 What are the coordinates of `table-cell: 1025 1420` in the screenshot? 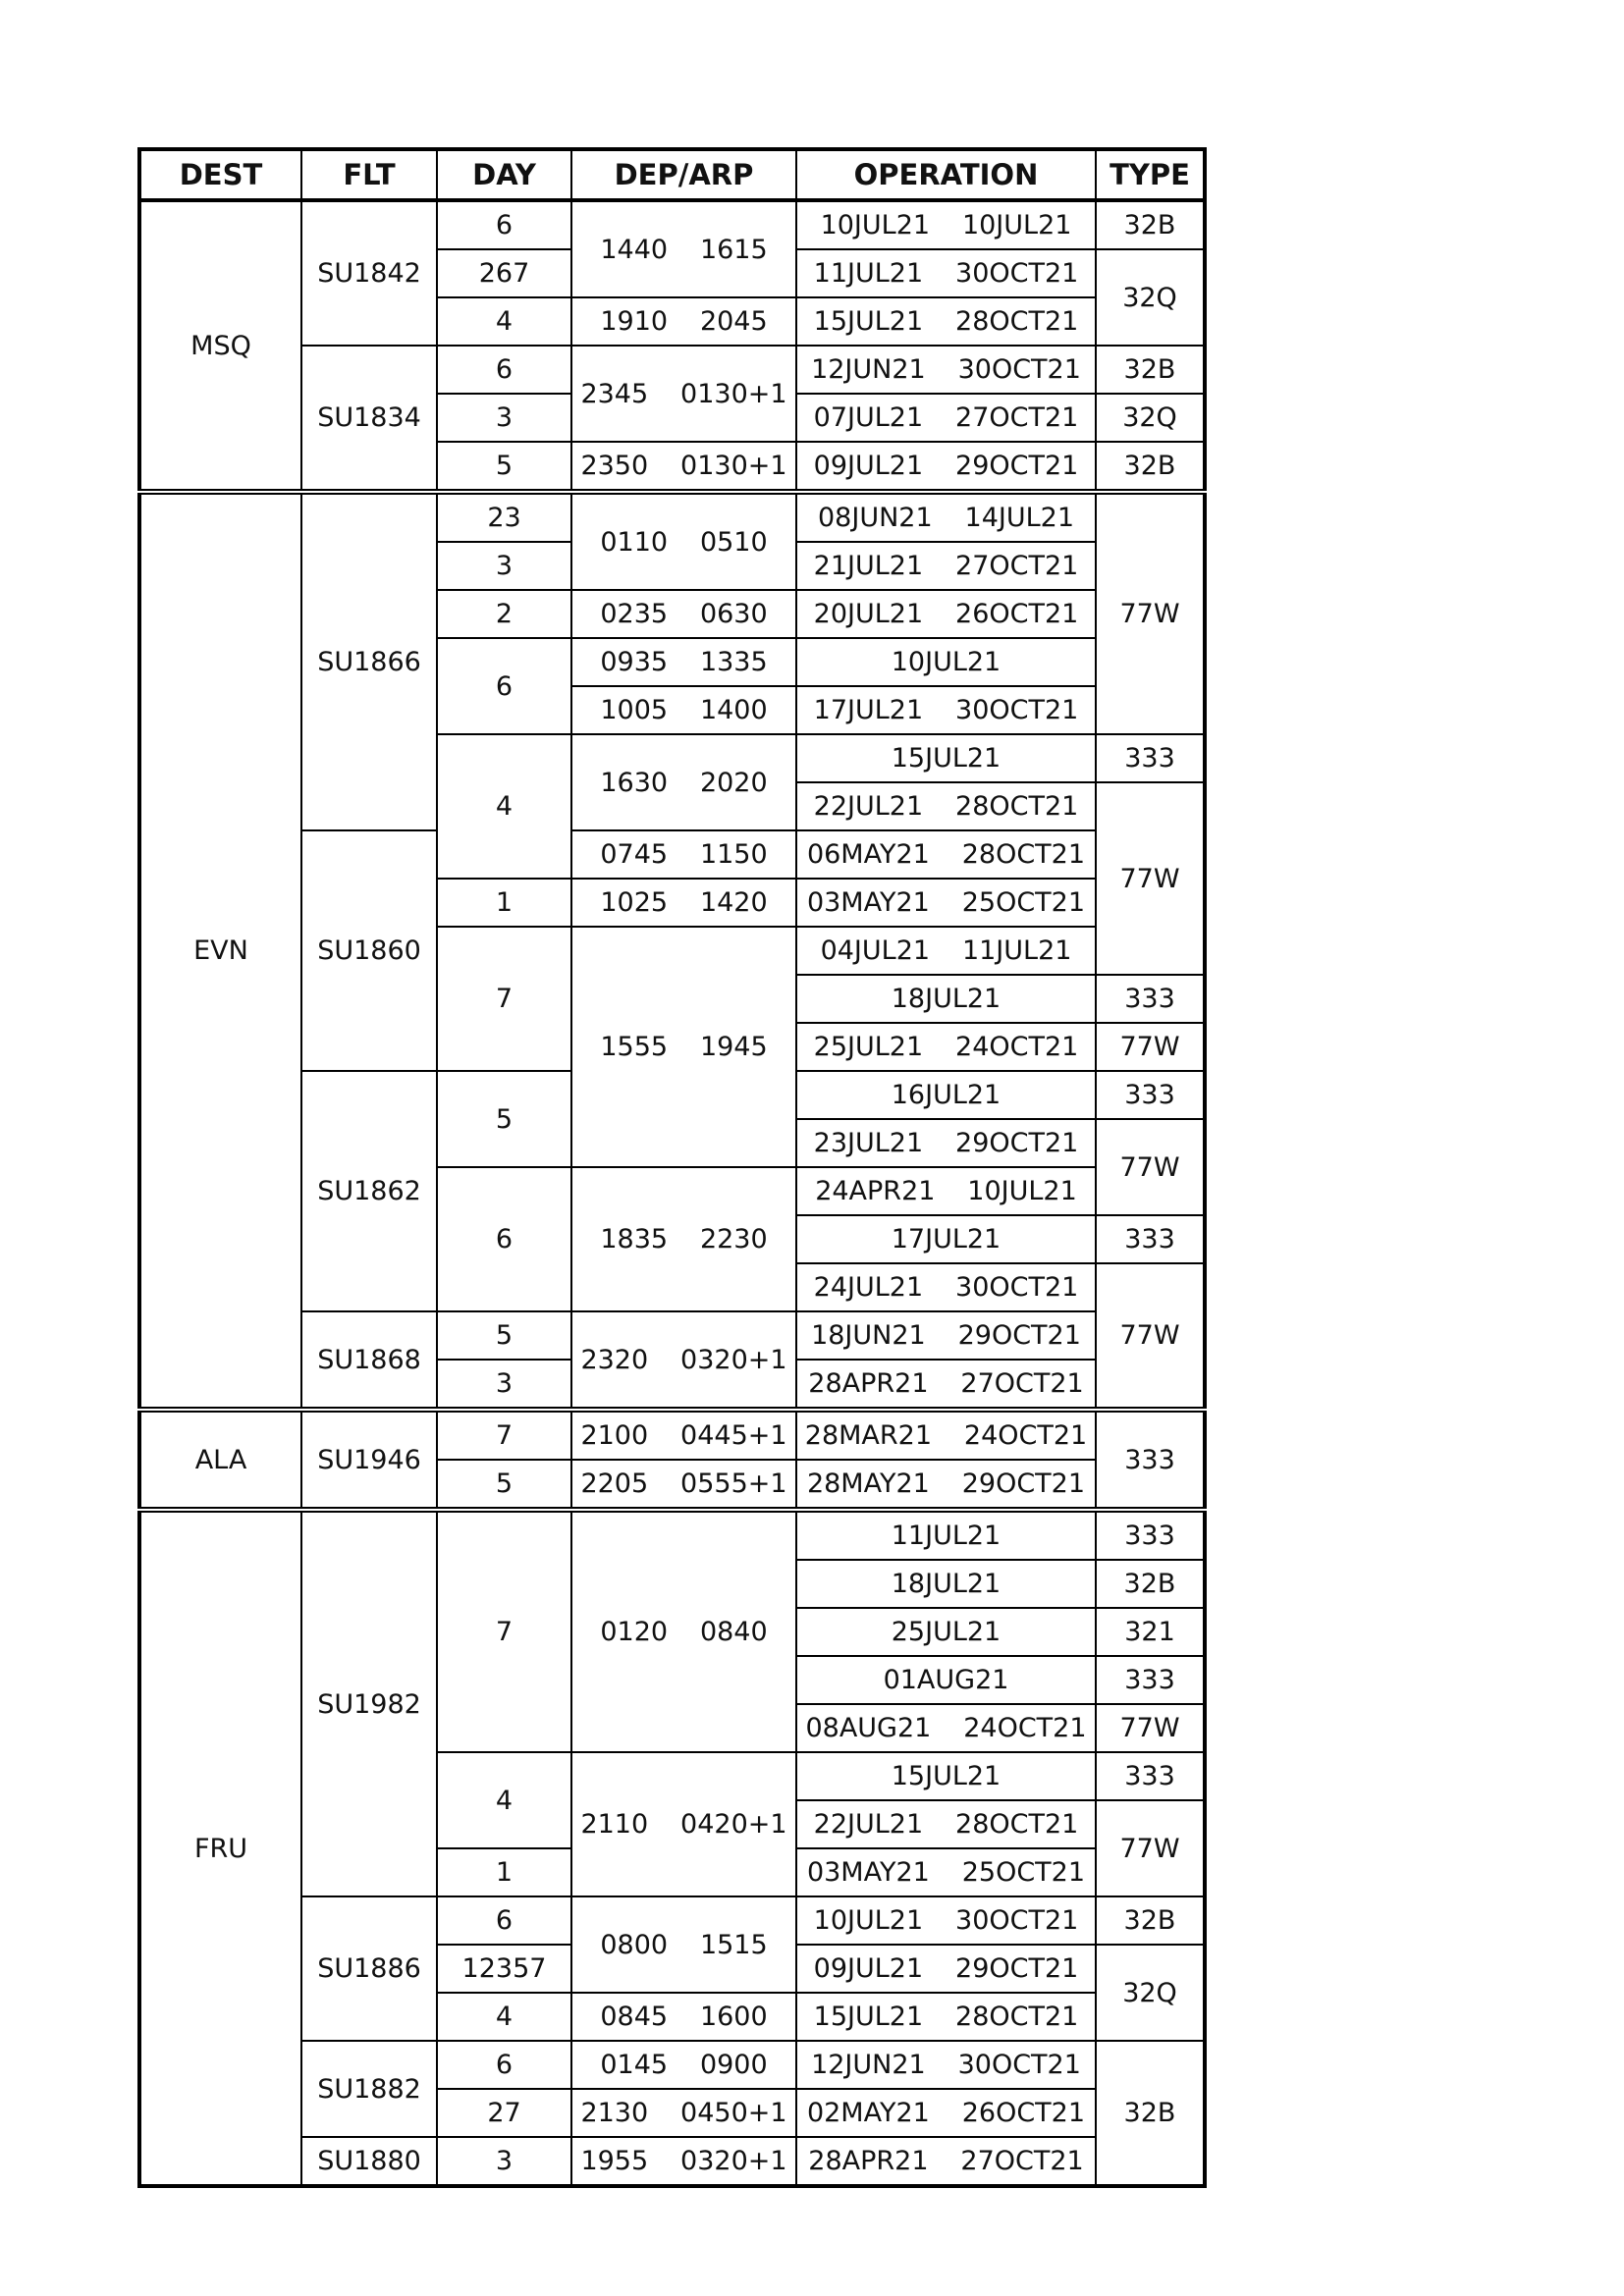 It's located at (683, 903).